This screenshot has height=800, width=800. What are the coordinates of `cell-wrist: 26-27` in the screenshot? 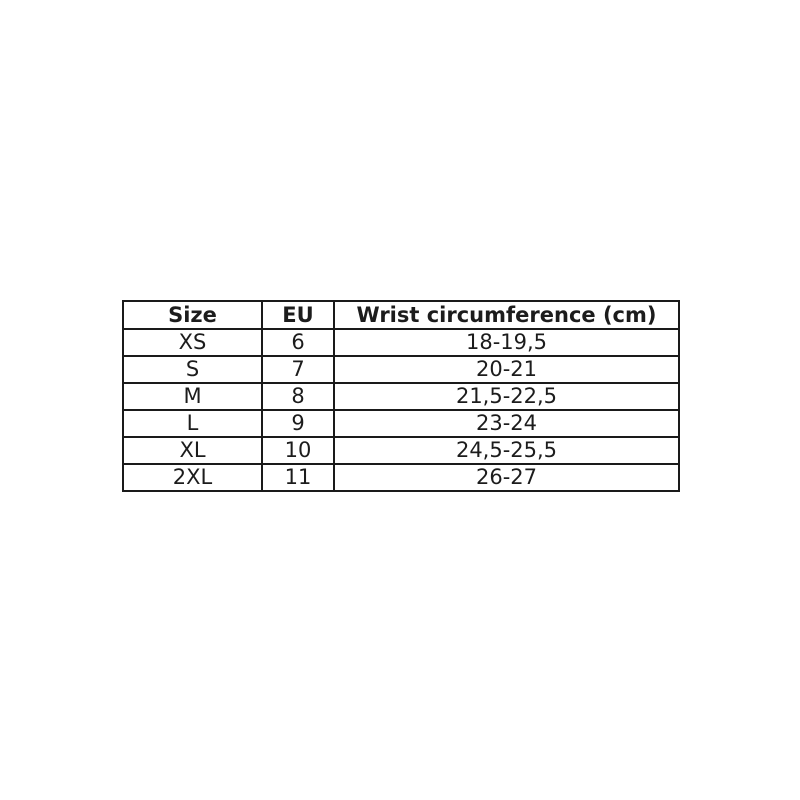 It's located at (506, 477).